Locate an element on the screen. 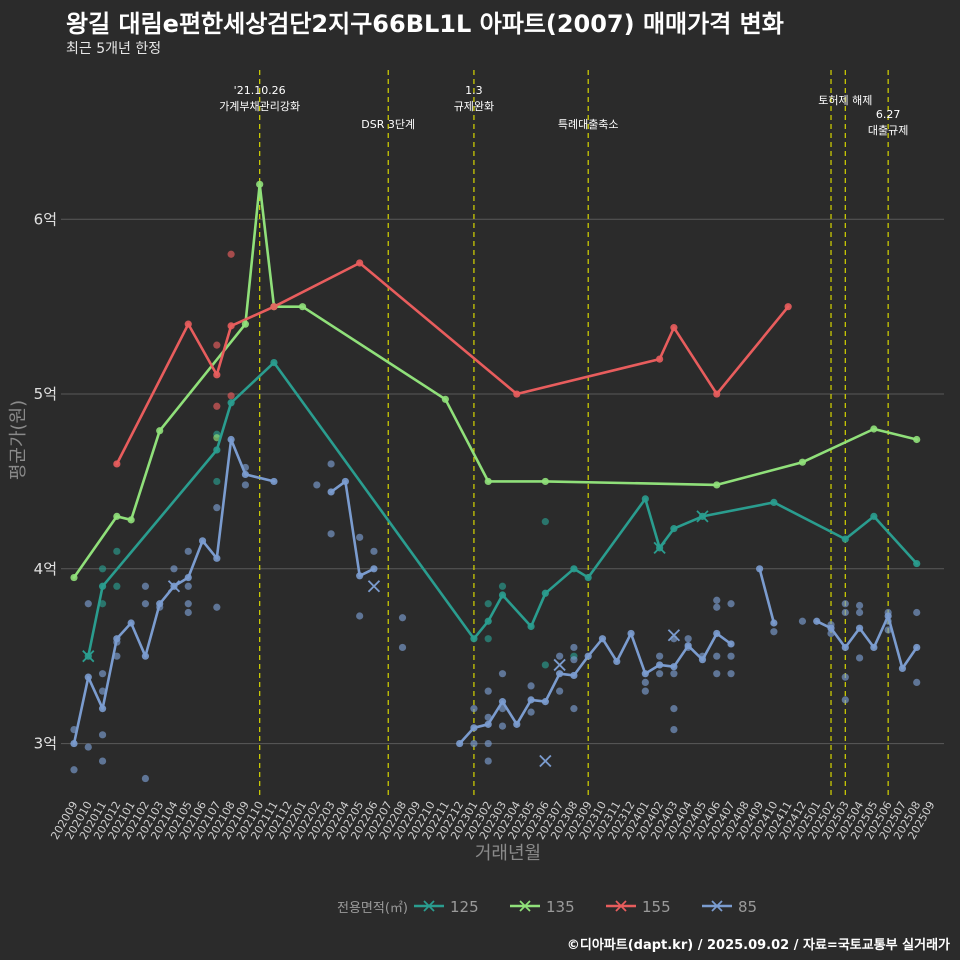  legend-title: 전용면적(㎡) is located at coordinates (372, 908).